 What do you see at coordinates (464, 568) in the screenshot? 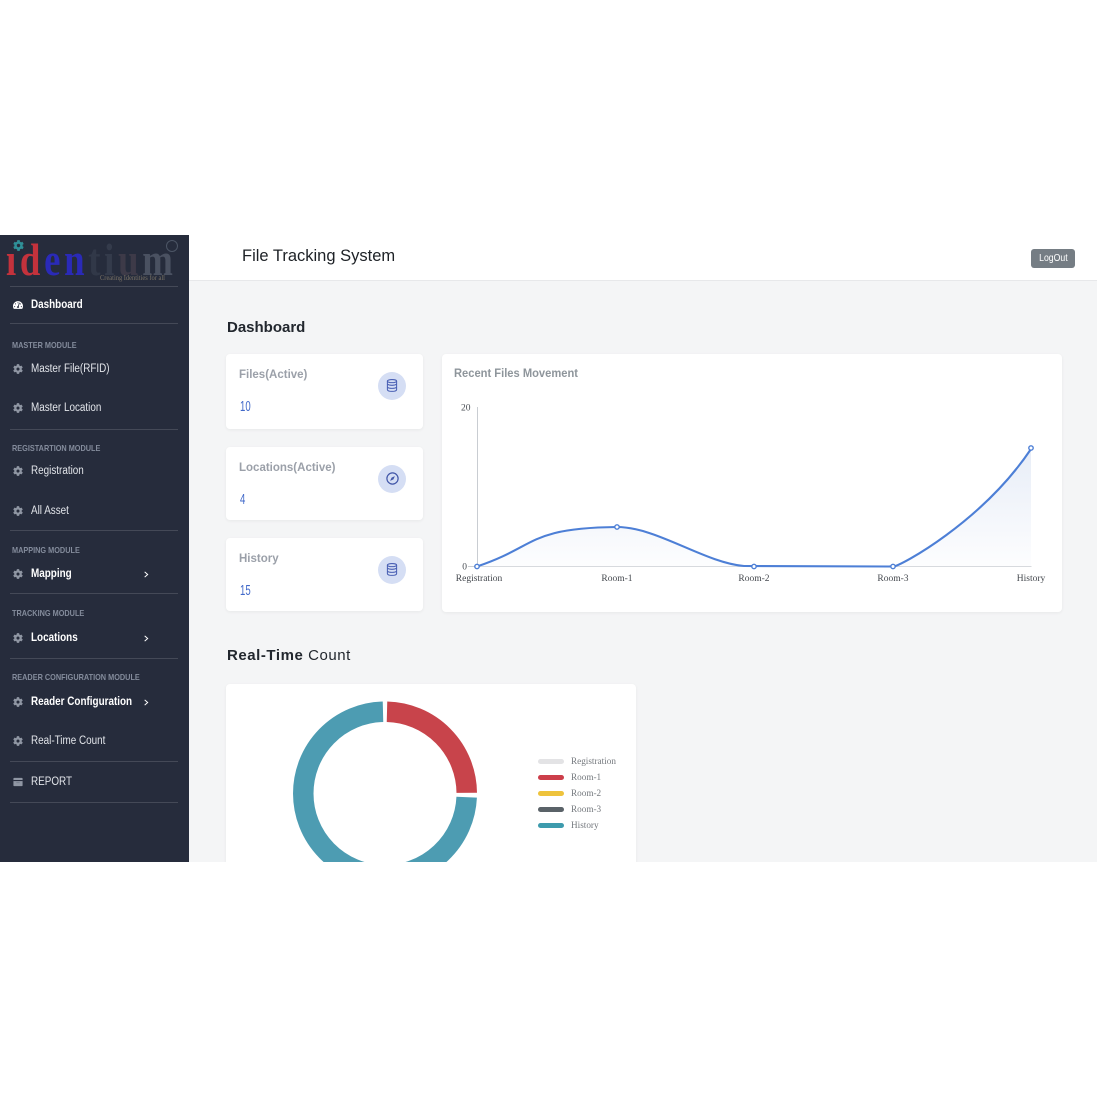
I see `svg-text: 0` at bounding box center [464, 568].